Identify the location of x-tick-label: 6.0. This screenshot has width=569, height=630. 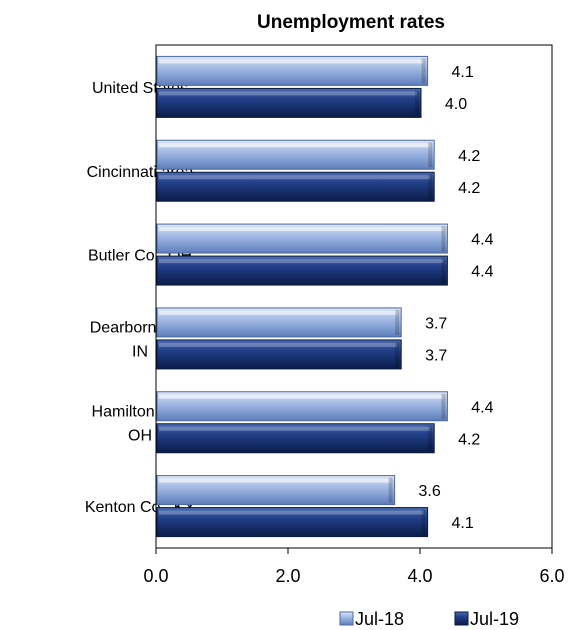
(551, 576).